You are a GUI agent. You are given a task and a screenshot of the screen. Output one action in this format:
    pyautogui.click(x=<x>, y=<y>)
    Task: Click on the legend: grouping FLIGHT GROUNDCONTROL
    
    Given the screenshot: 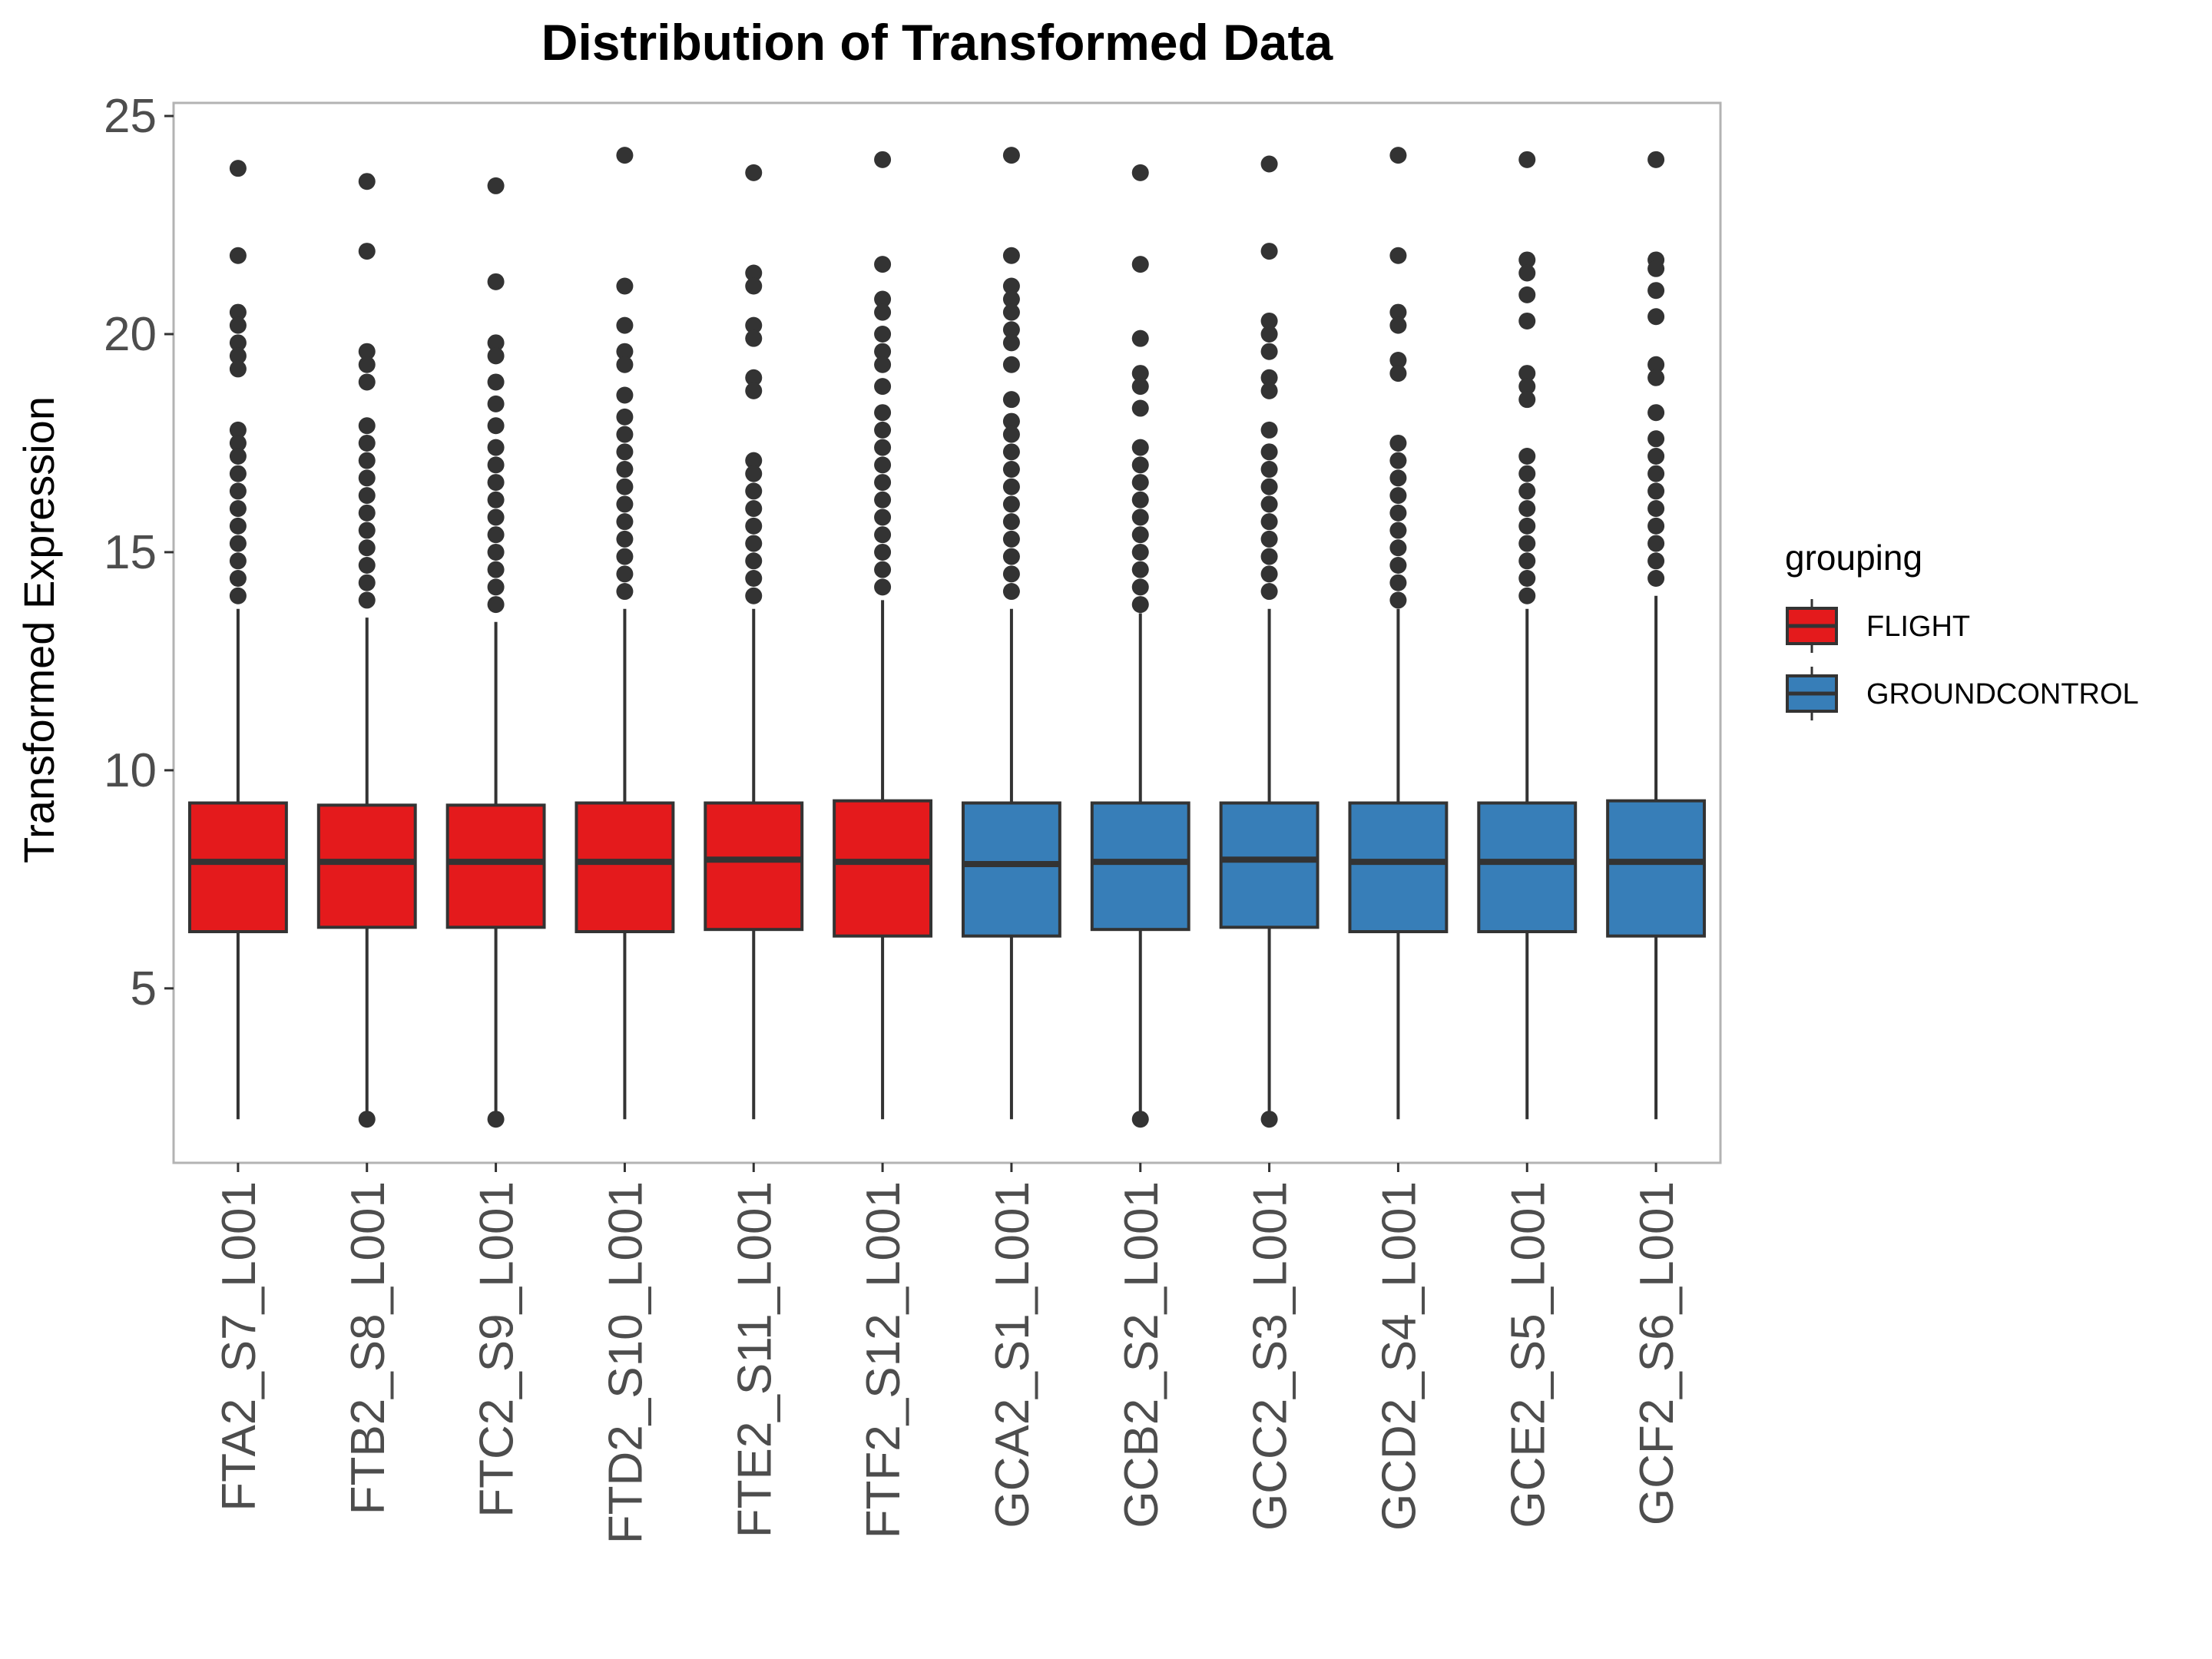 What is the action you would take?
    pyautogui.click(x=1962, y=629)
    